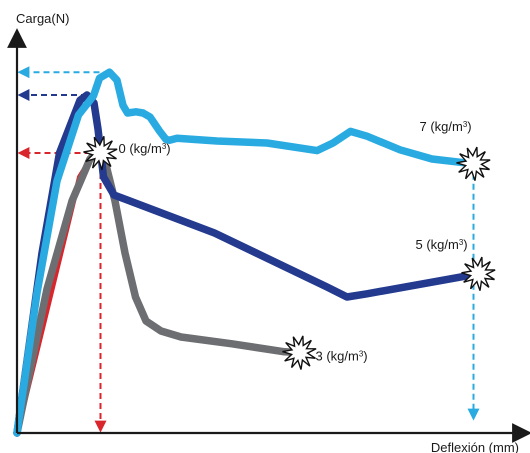  Describe the element at coordinates (342, 356) in the screenshot. I see `series-label: 3 (kg/m3)` at that location.